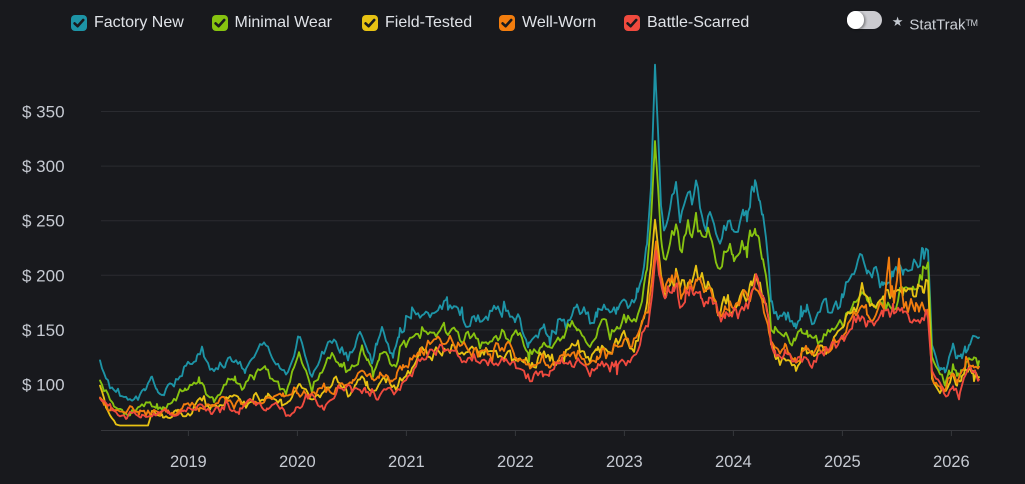 This screenshot has height=484, width=1025. Describe the element at coordinates (188, 462) in the screenshot. I see `svg-text: 2019` at that location.